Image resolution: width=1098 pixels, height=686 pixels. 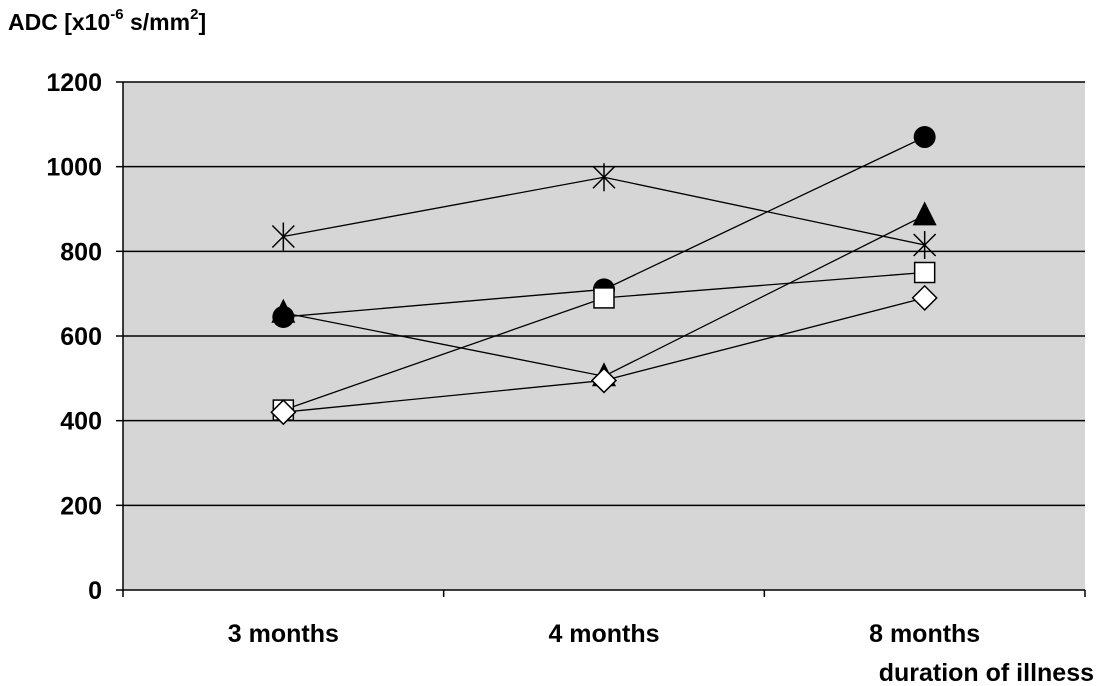 What do you see at coordinates (81, 422) in the screenshot?
I see `y-tick-label: 400` at bounding box center [81, 422].